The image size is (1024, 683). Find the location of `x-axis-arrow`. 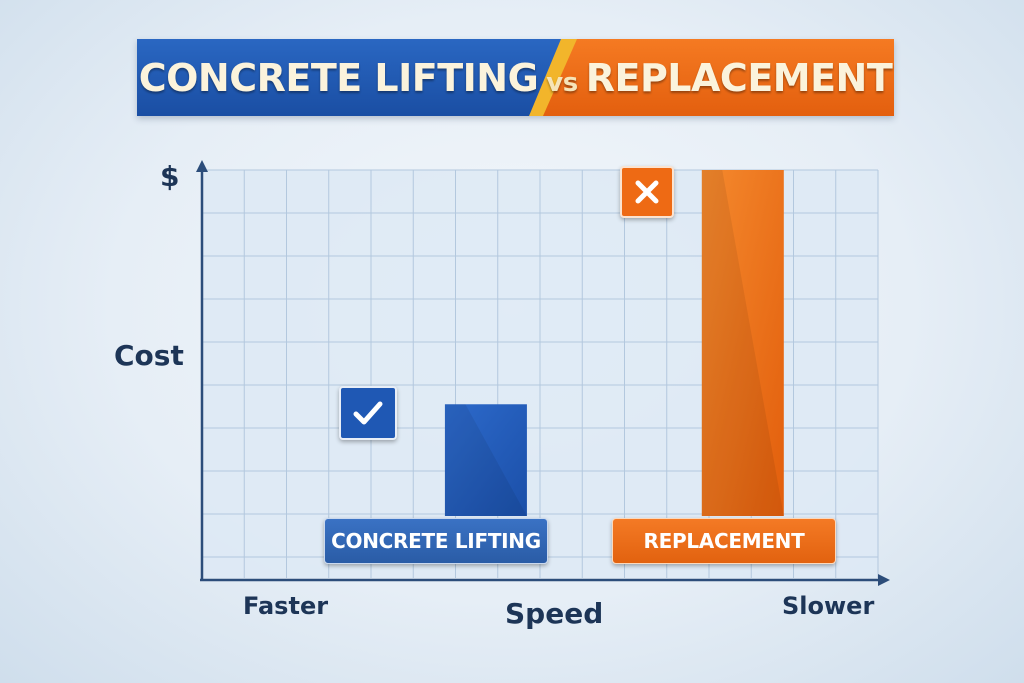

x-axis-arrow is located at coordinates (884, 580).